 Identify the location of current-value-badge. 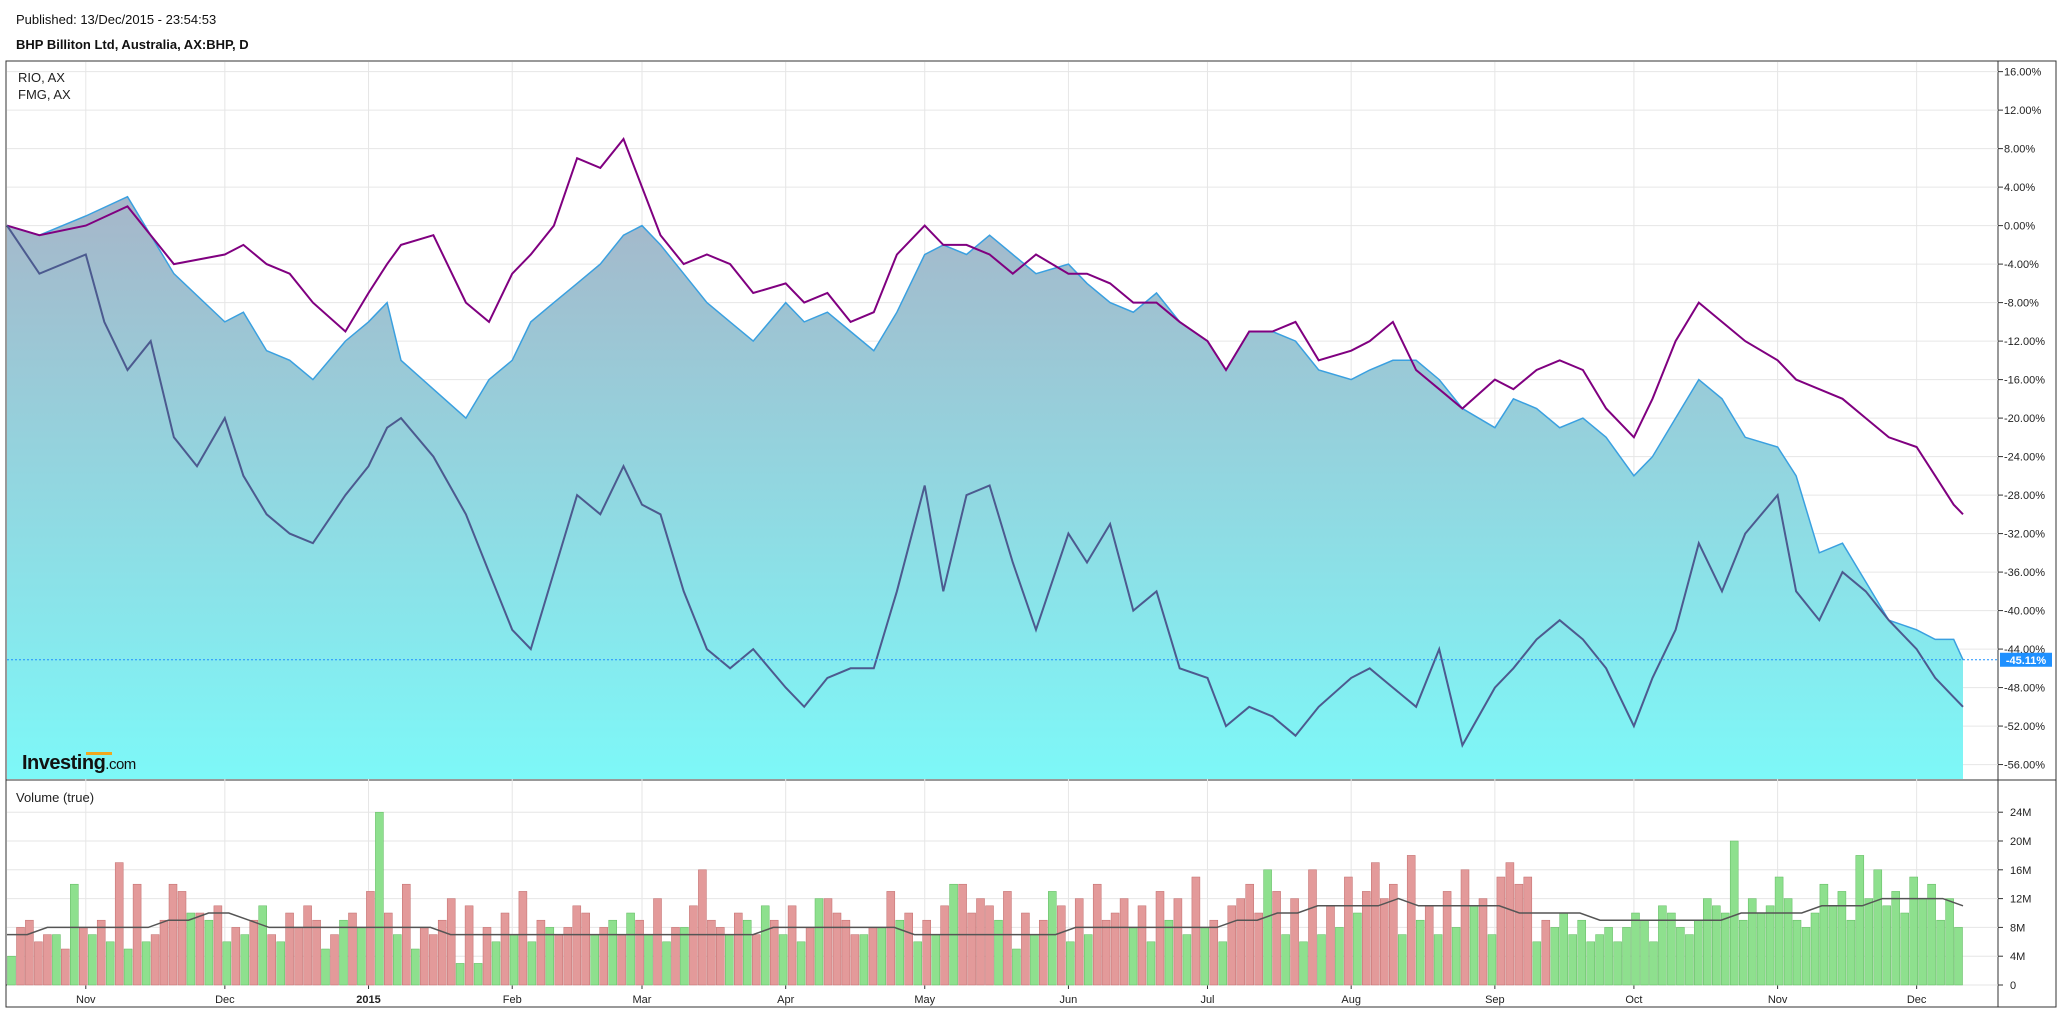
(2026, 659).